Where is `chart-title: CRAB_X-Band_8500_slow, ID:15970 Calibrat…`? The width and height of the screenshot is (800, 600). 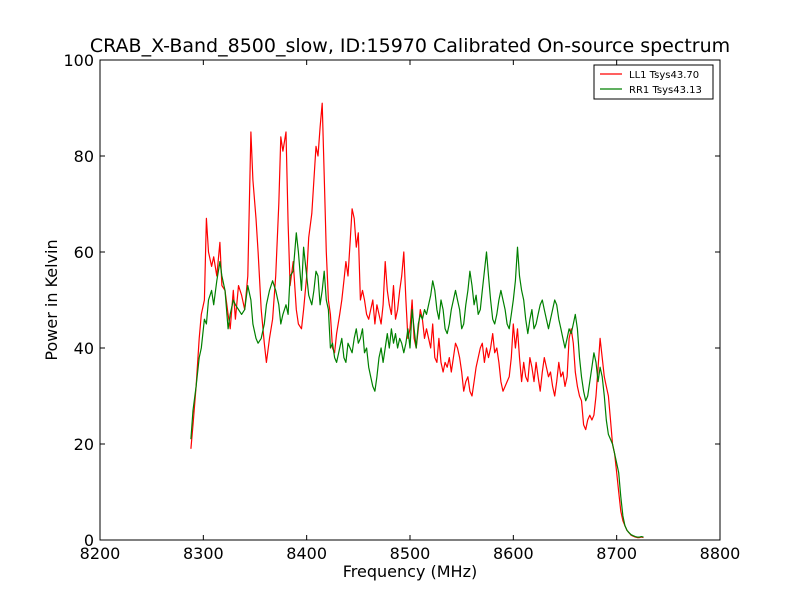
chart-title: CRAB_X-Band_8500_slow, ID:15970 Calibrat… is located at coordinates (410, 46).